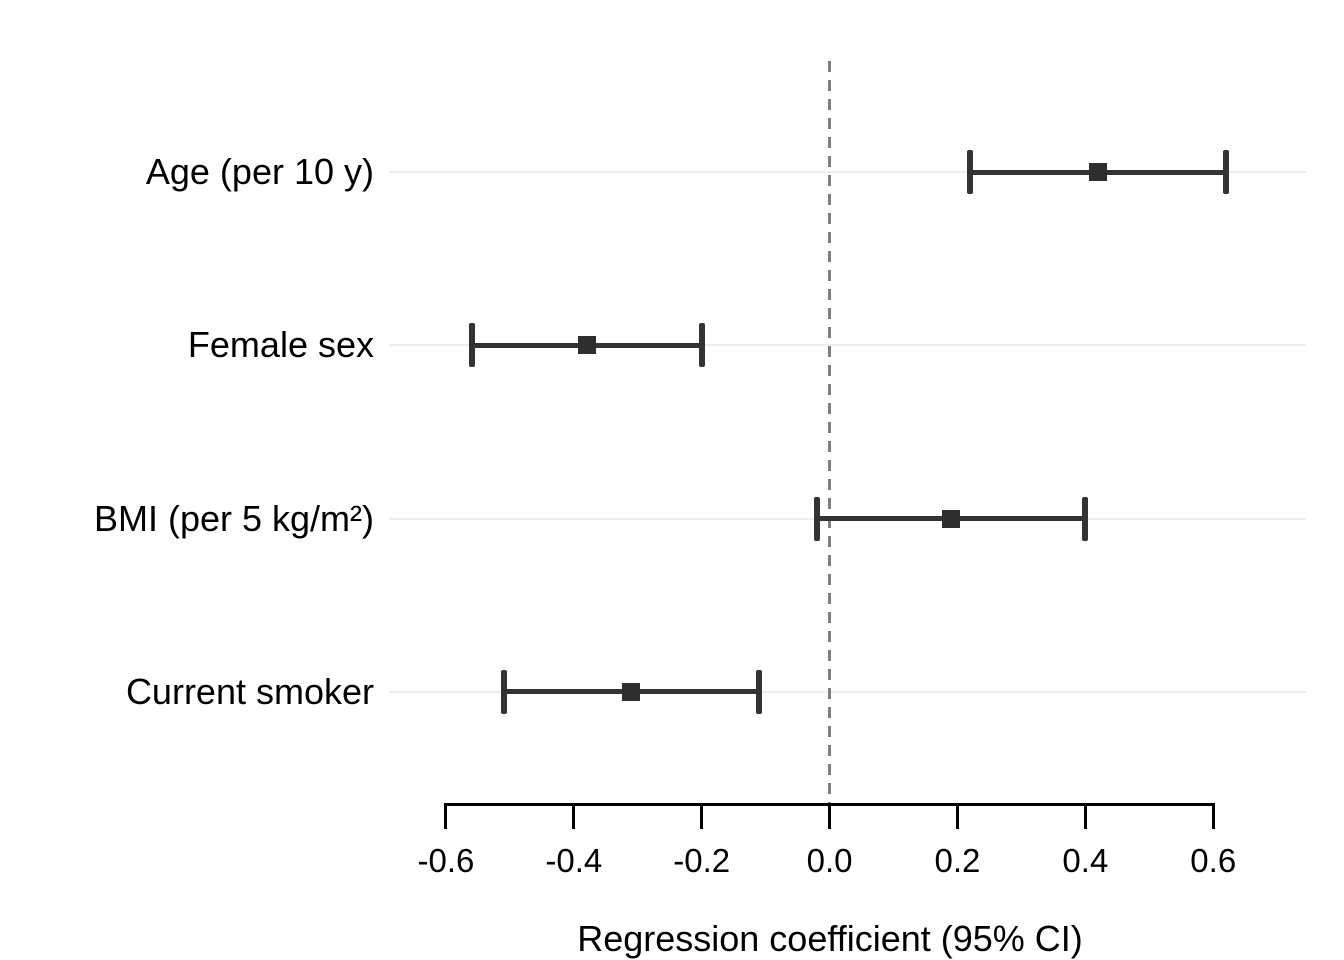  I want to click on row-label: Current smoker, so click(249, 691).